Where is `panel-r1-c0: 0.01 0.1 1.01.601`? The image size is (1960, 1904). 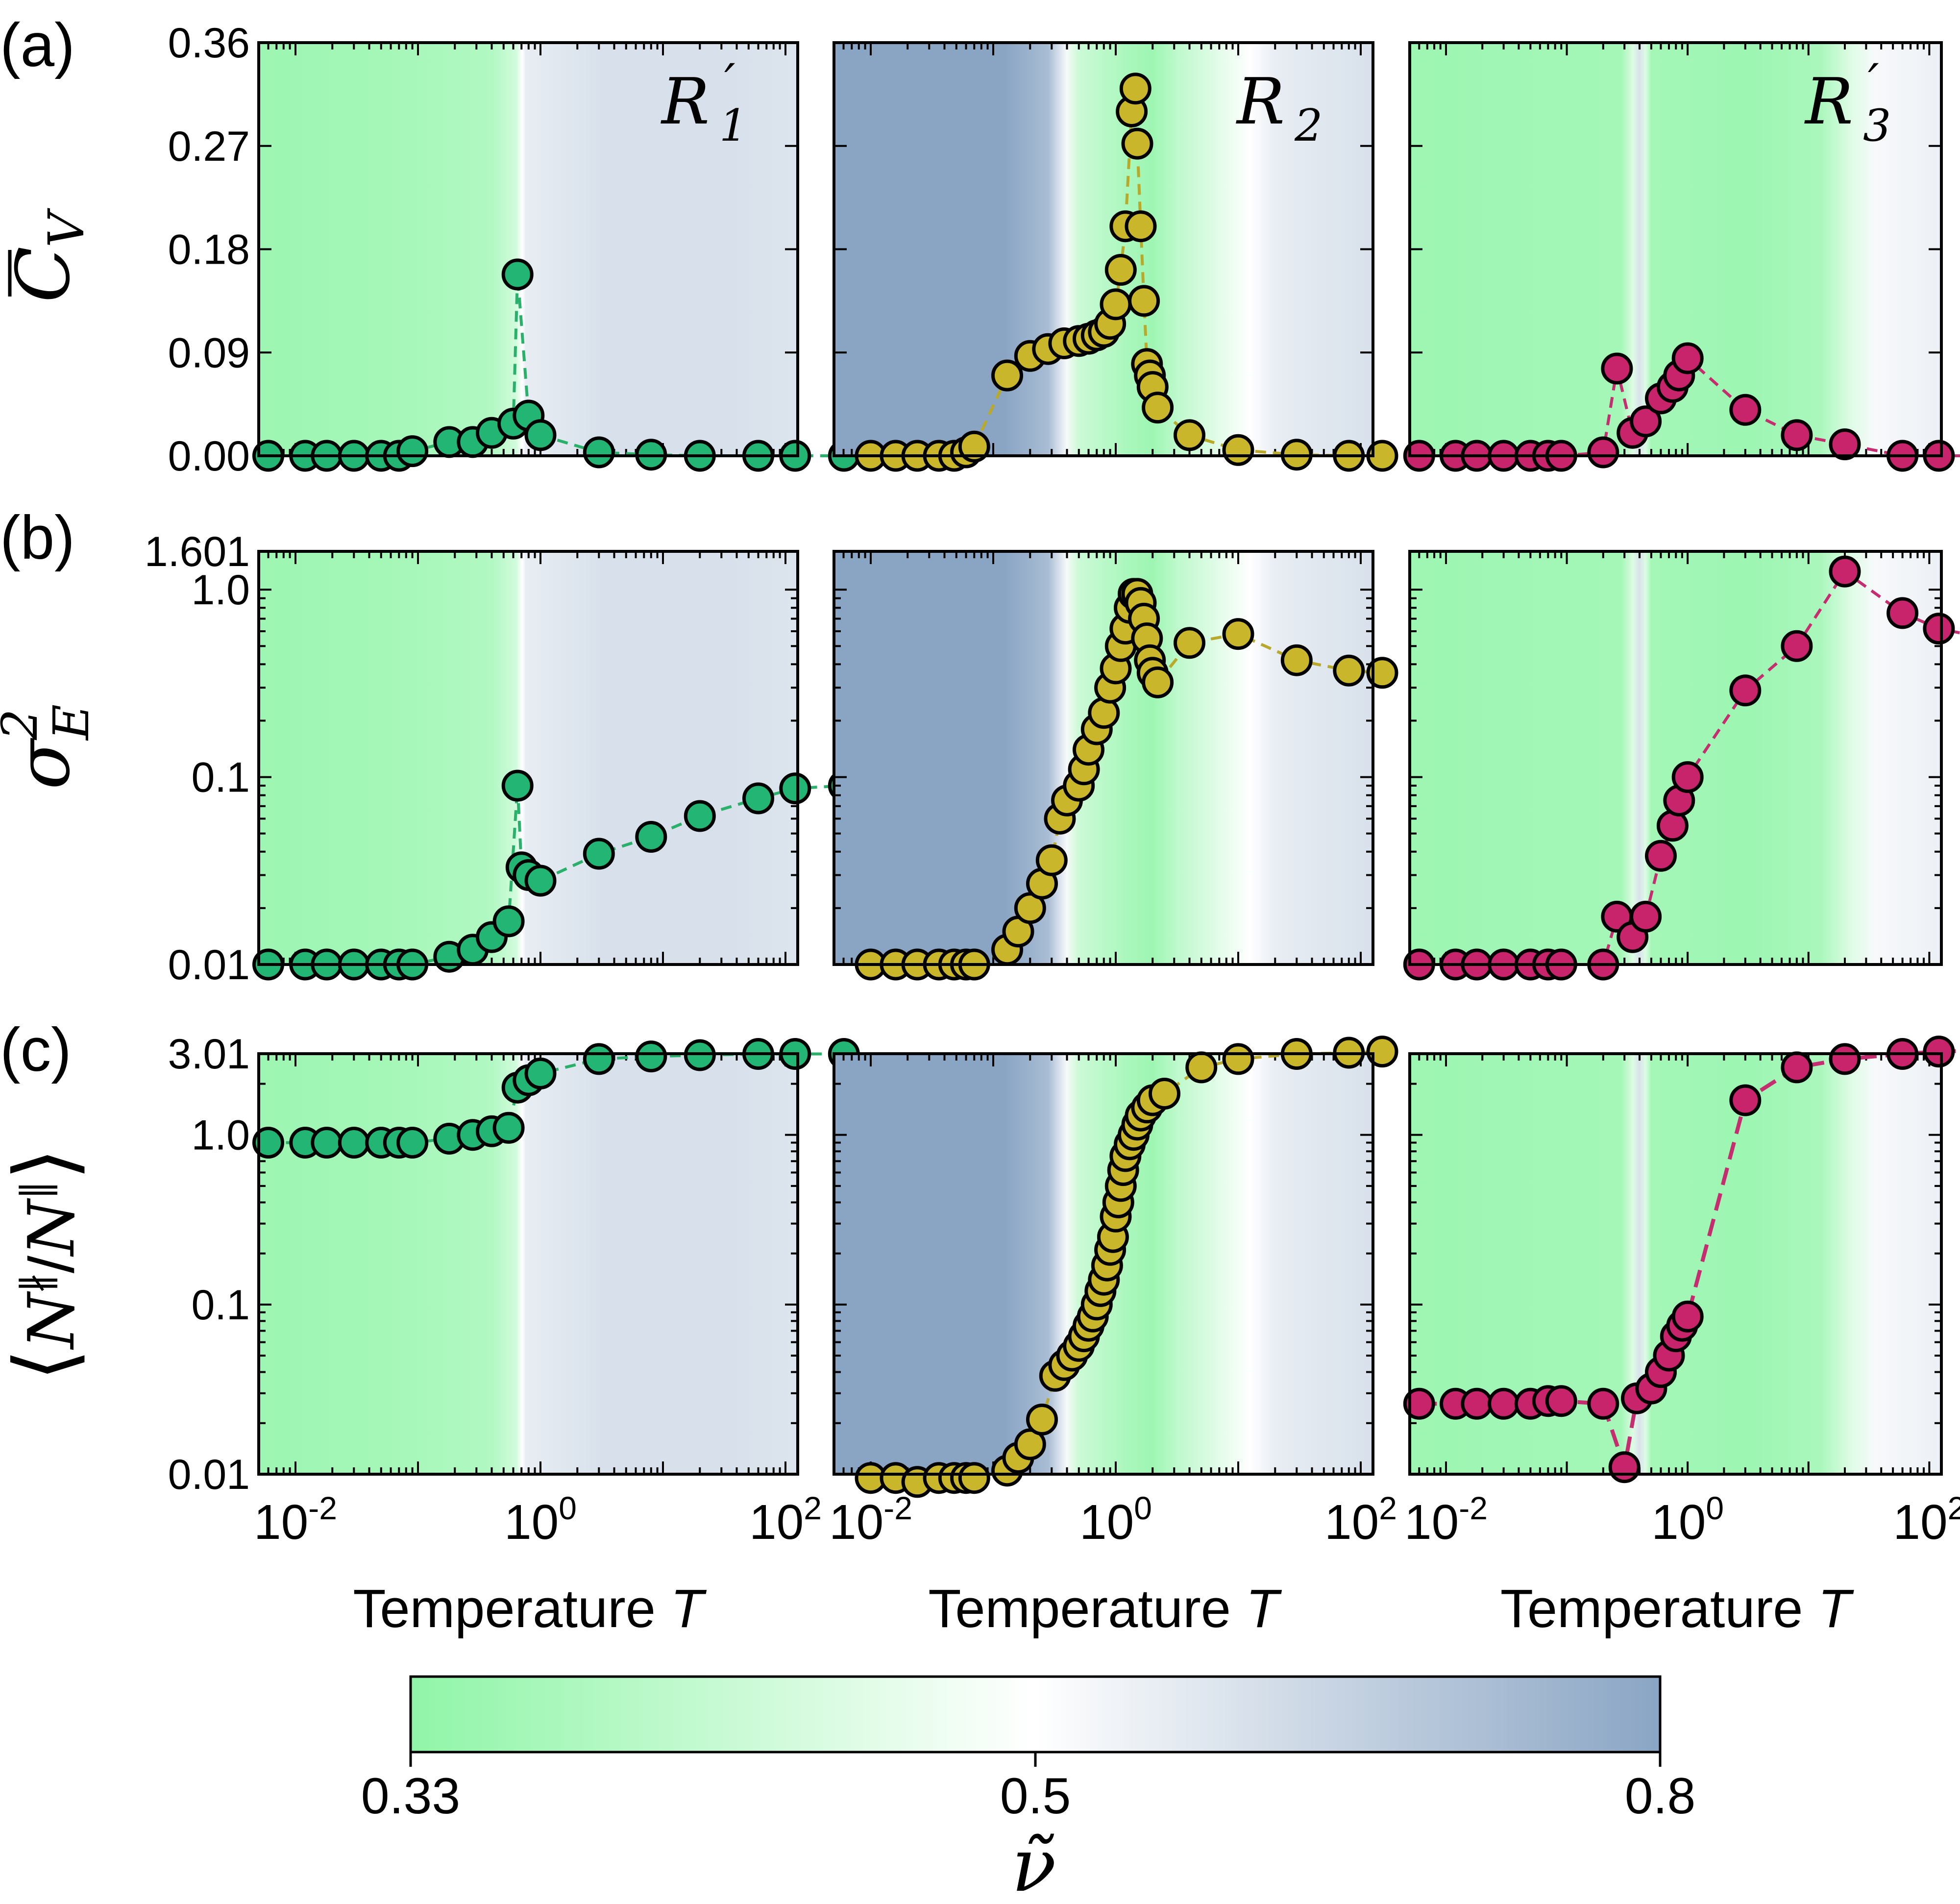 panel-r1-c0: 0.01 0.1 1.01.601 is located at coordinates (503, 758).